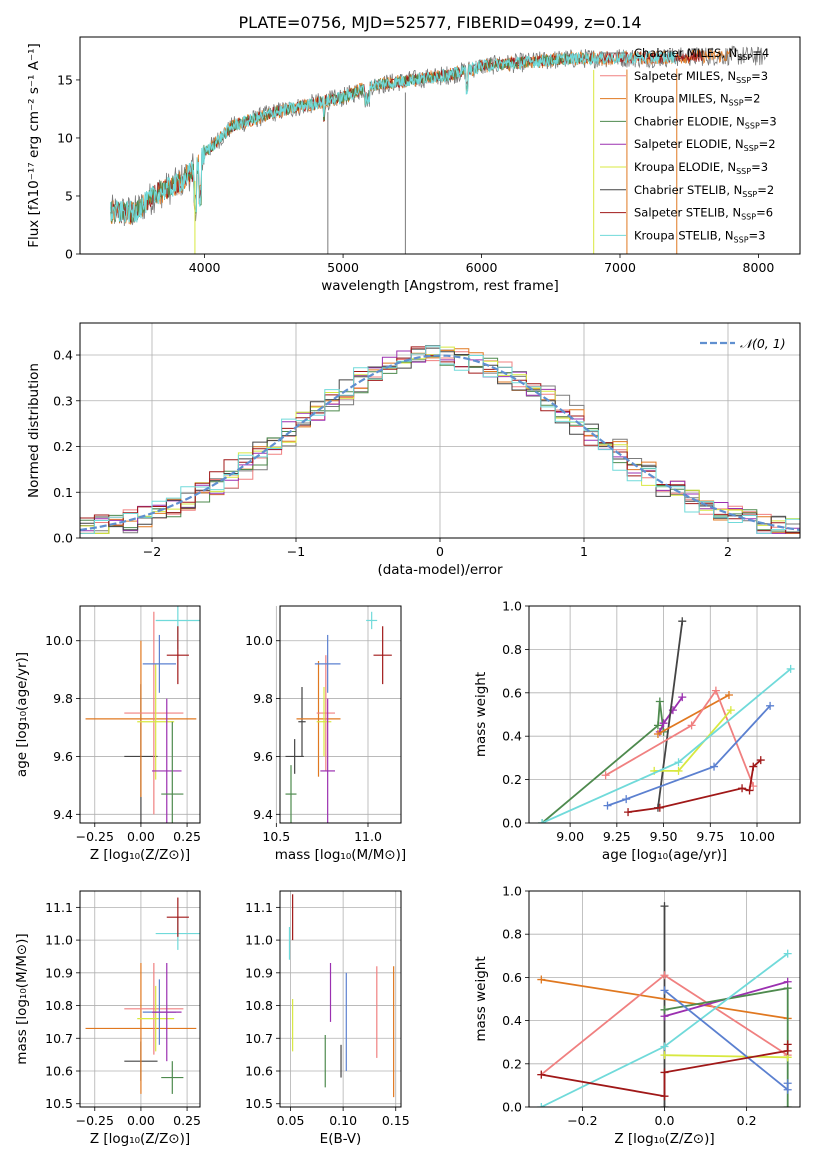 This screenshot has width=819, height=1170. What do you see at coordinates (512, 891) in the screenshot?
I see `y-tick-label: 1.0` at bounding box center [512, 891].